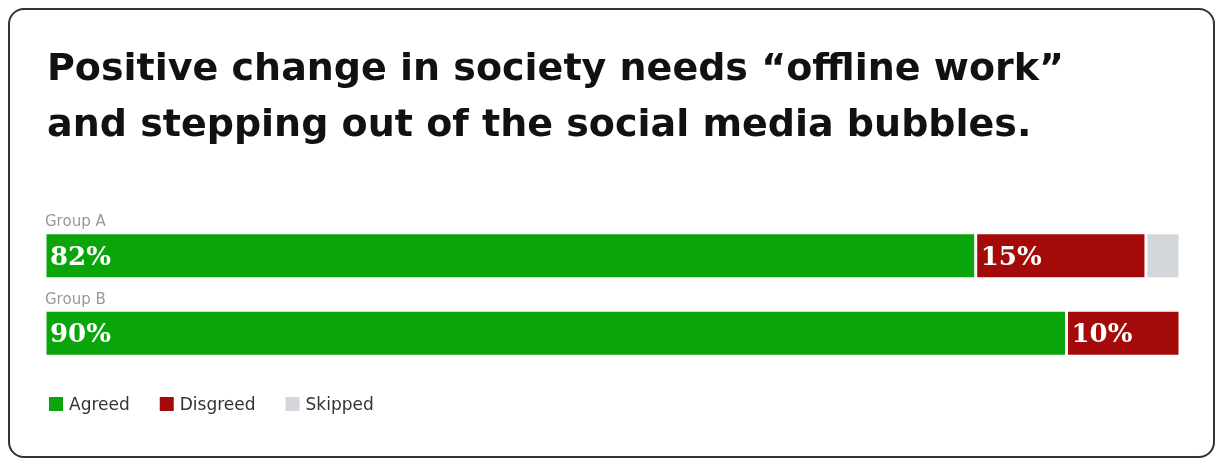  Describe the element at coordinates (75, 298) in the screenshot. I see `y-tick-label: Group B` at that location.